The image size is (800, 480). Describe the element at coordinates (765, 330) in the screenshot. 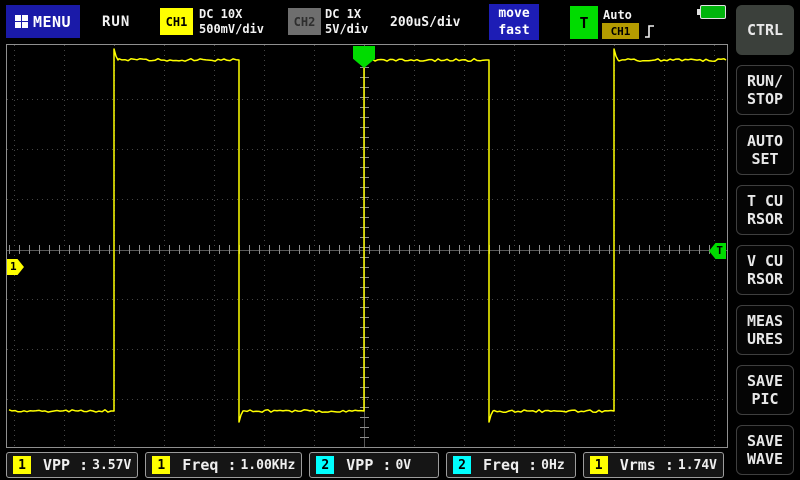

I see `sidebar-button-meas-ures: MEAS URES` at that location.